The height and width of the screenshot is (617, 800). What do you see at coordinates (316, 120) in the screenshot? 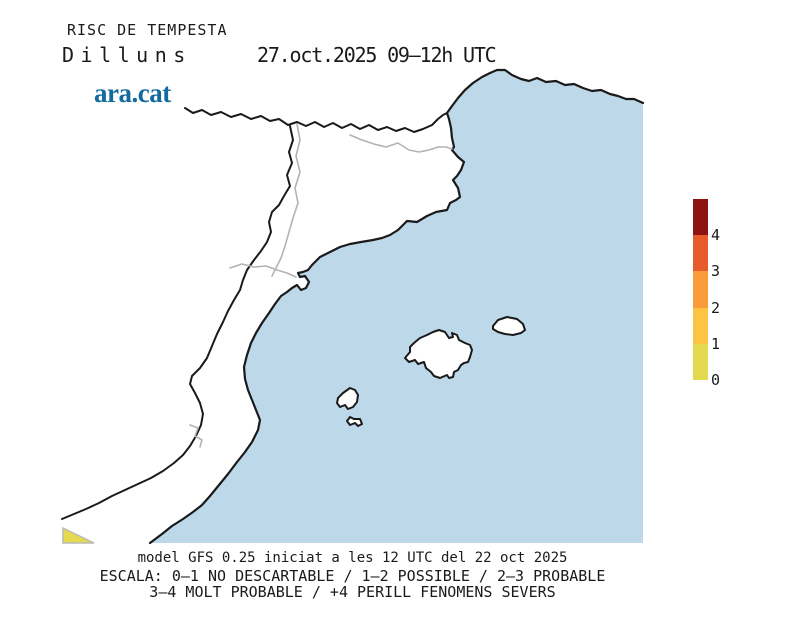
I see `pyrenees-border-path` at bounding box center [316, 120].